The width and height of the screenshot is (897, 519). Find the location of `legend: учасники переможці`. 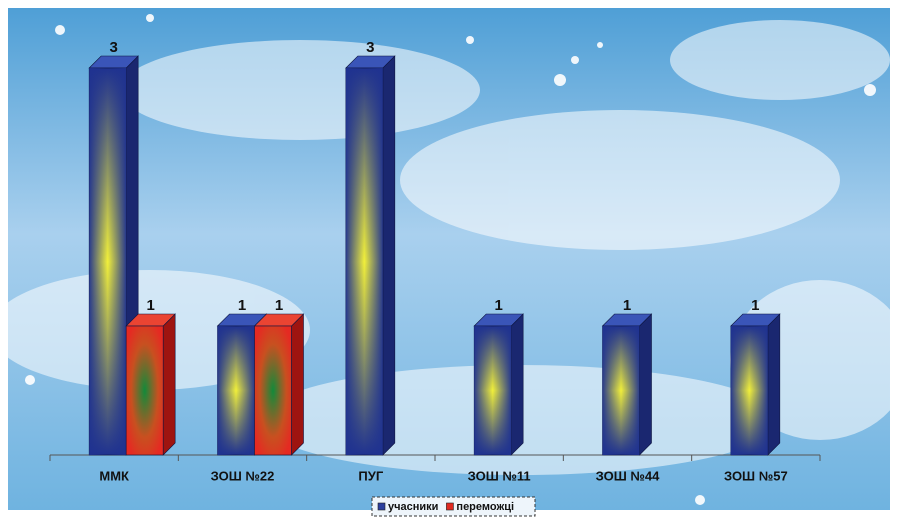

legend: учасники переможці is located at coordinates (453, 506).